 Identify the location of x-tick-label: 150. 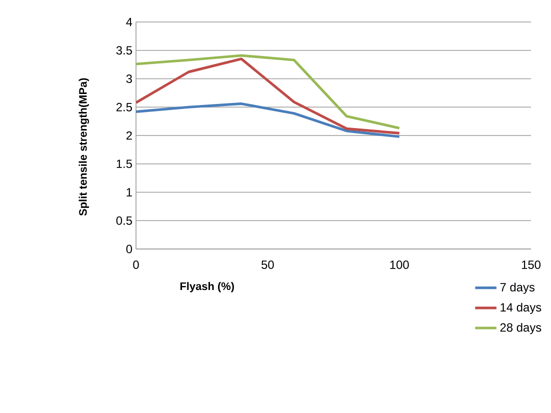
(531, 264).